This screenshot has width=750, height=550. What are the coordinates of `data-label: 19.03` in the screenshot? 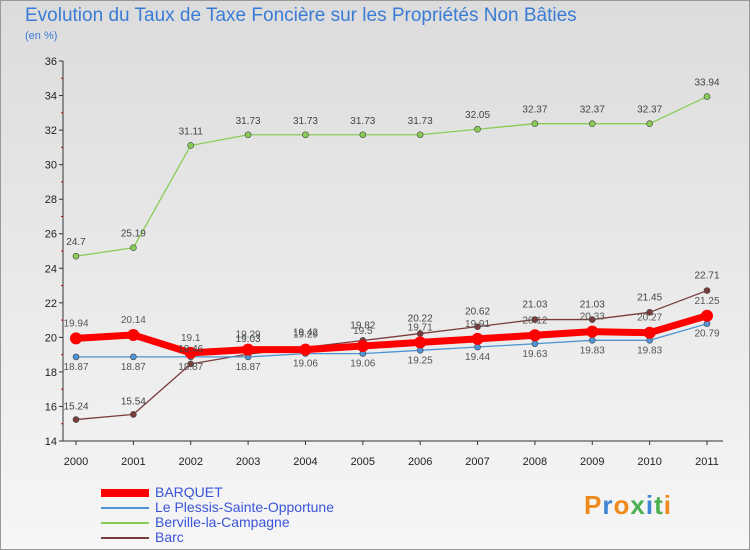 It's located at (248, 339).